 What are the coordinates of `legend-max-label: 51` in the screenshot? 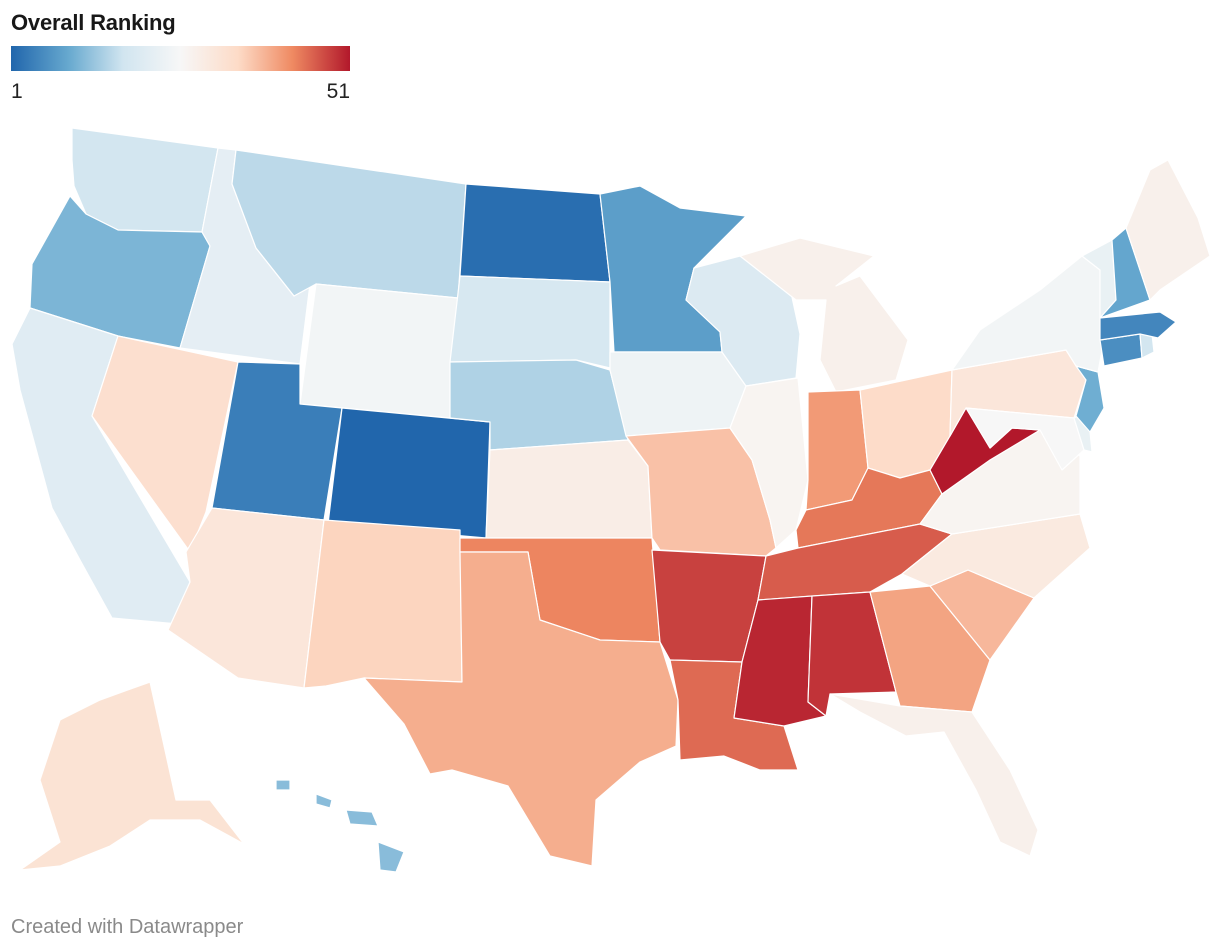 It's located at (338, 91).